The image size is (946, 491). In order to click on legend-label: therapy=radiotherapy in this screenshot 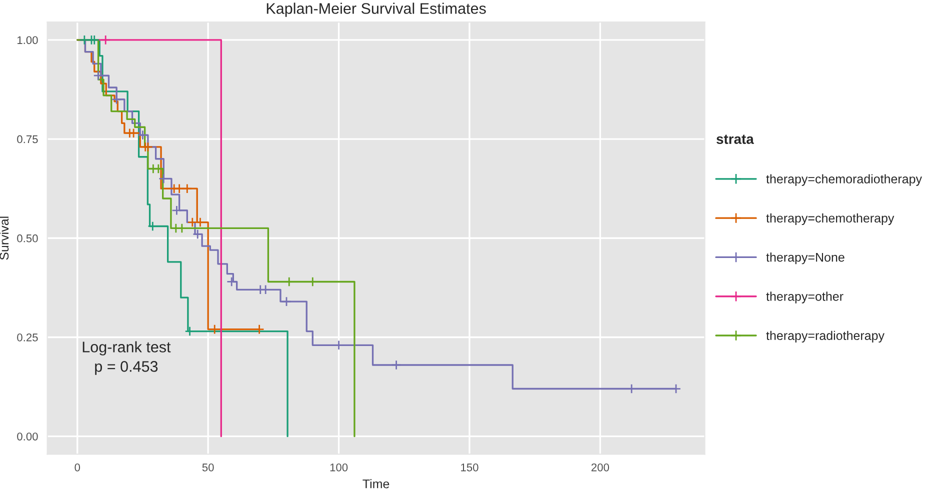, I will do `click(825, 336)`.